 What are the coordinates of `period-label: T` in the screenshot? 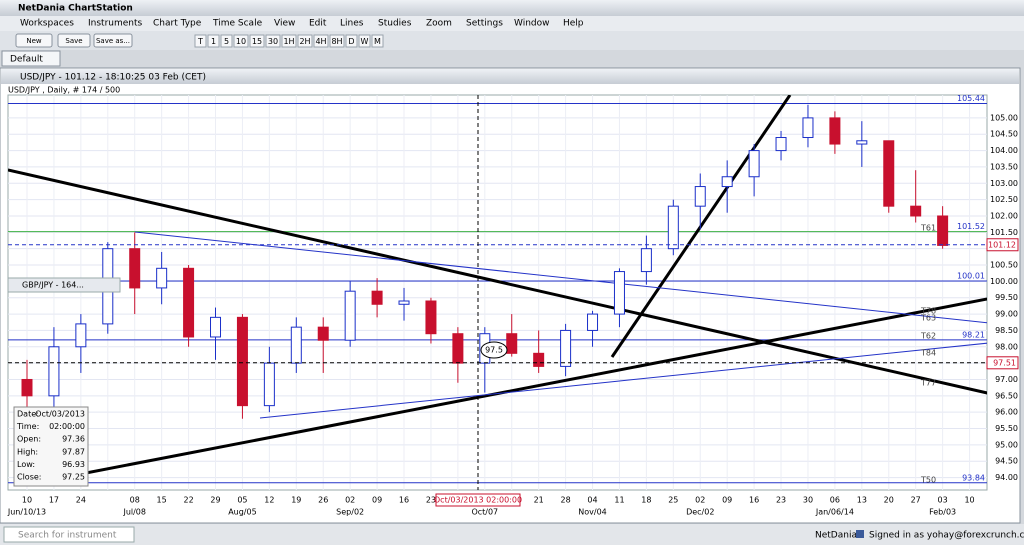 It's located at (200, 41).